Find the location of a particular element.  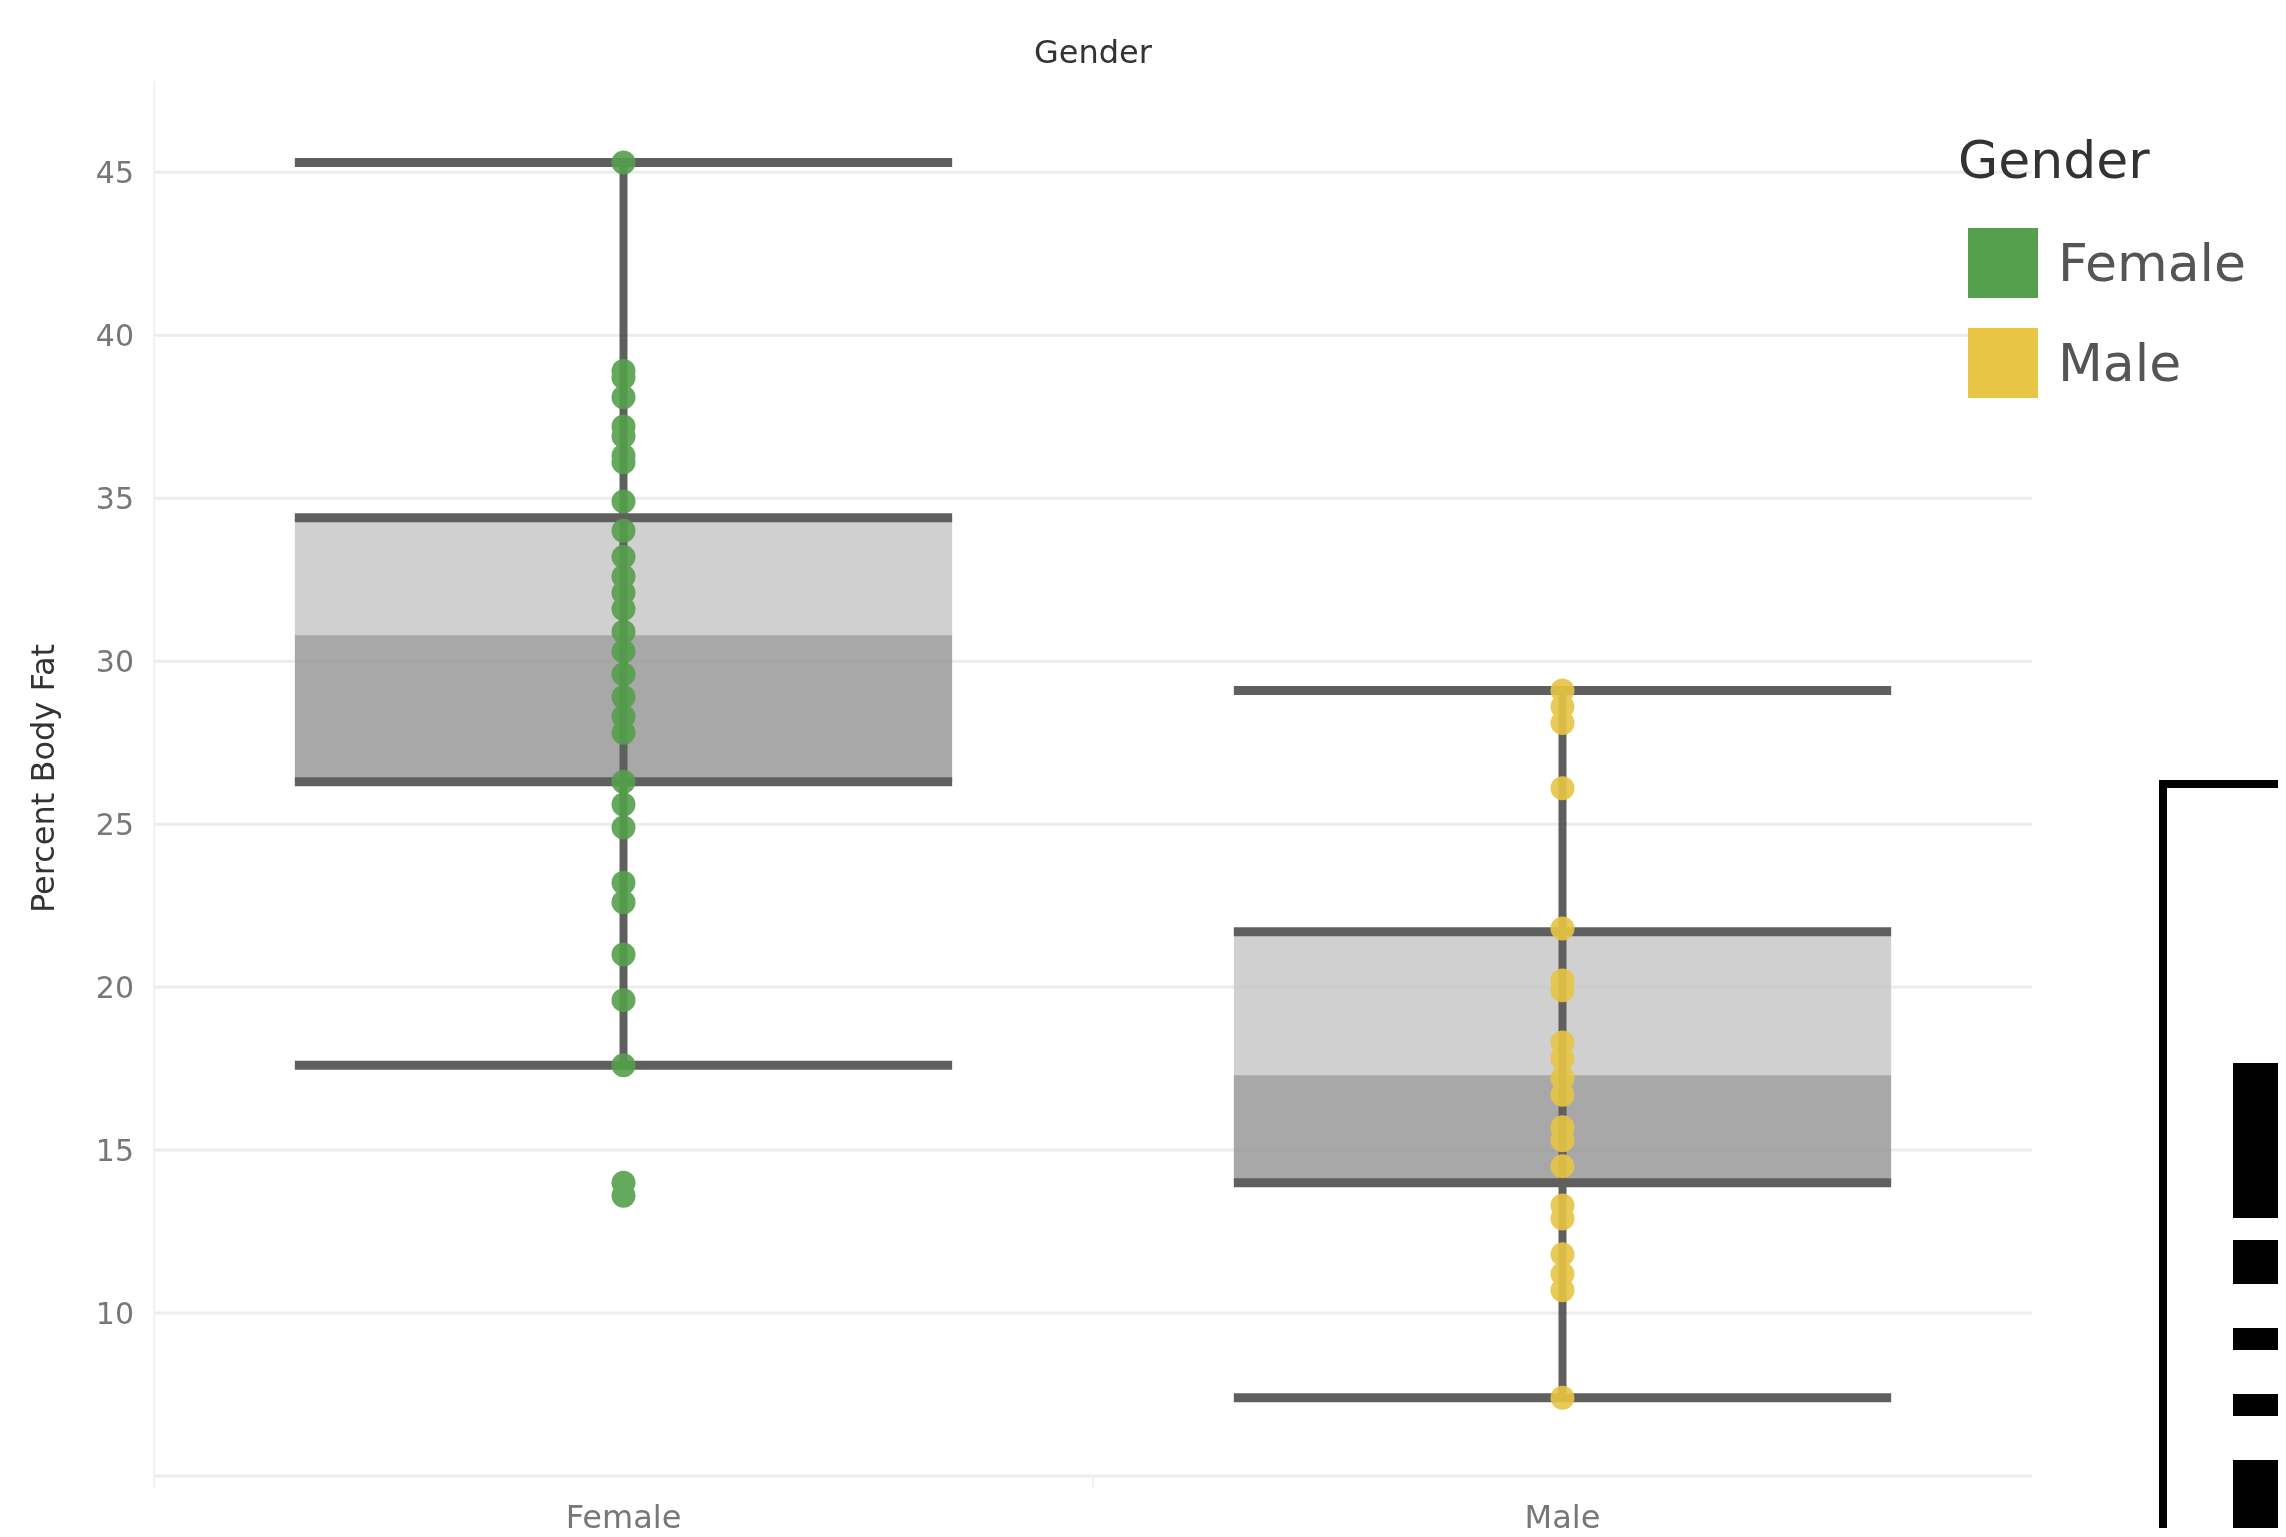

chart-title: Gender is located at coordinates (1093, 52).